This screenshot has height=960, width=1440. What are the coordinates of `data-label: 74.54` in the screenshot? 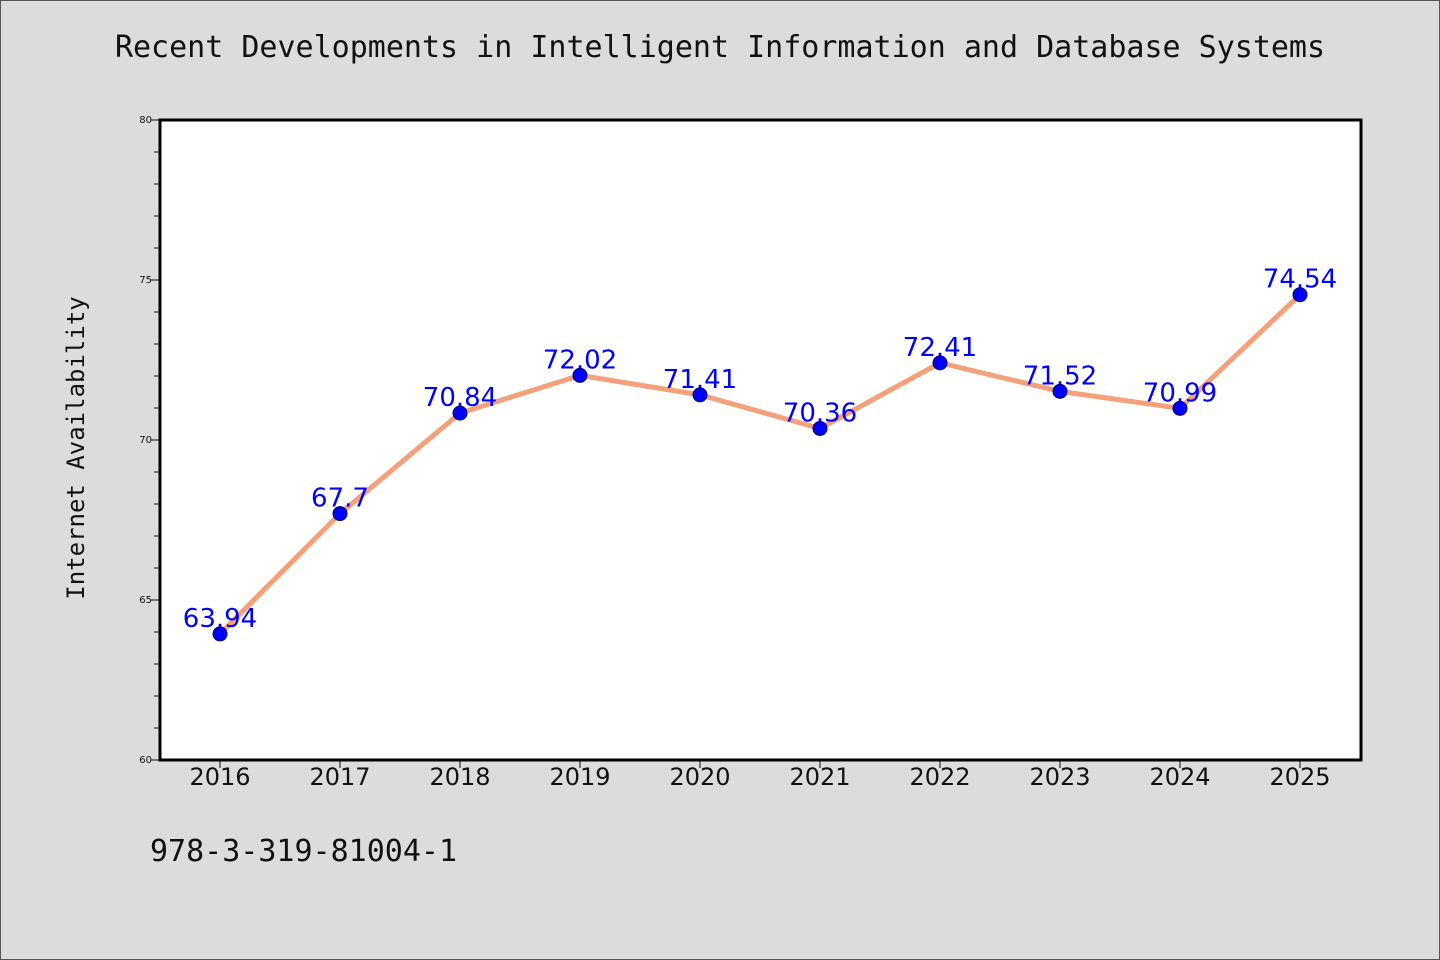 It's located at (1300, 280).